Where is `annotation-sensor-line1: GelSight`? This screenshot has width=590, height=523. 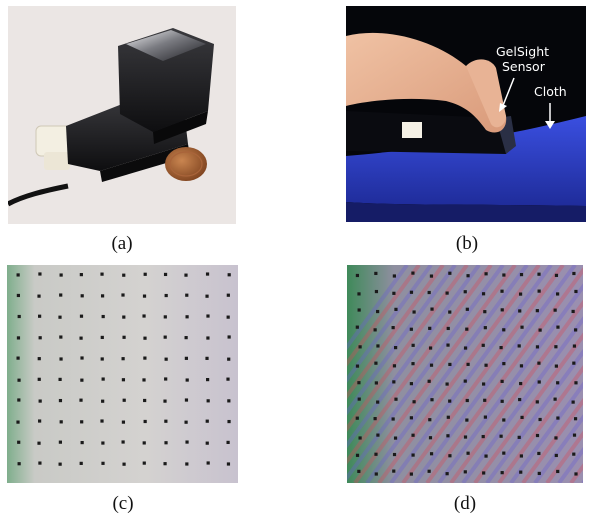 annotation-sensor-line1: GelSight is located at coordinates (523, 51).